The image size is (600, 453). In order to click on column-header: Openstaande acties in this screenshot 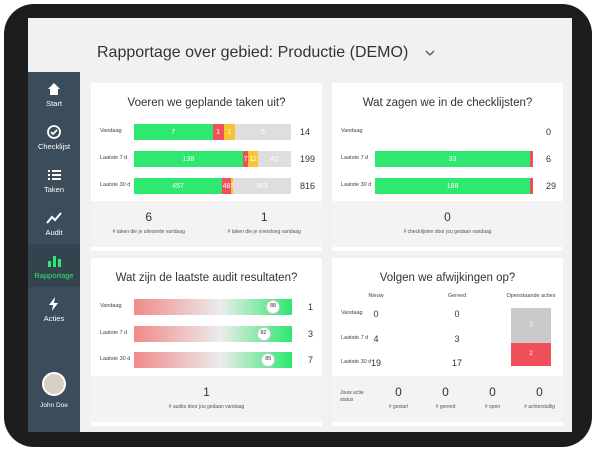, I will do `click(531, 296)`.